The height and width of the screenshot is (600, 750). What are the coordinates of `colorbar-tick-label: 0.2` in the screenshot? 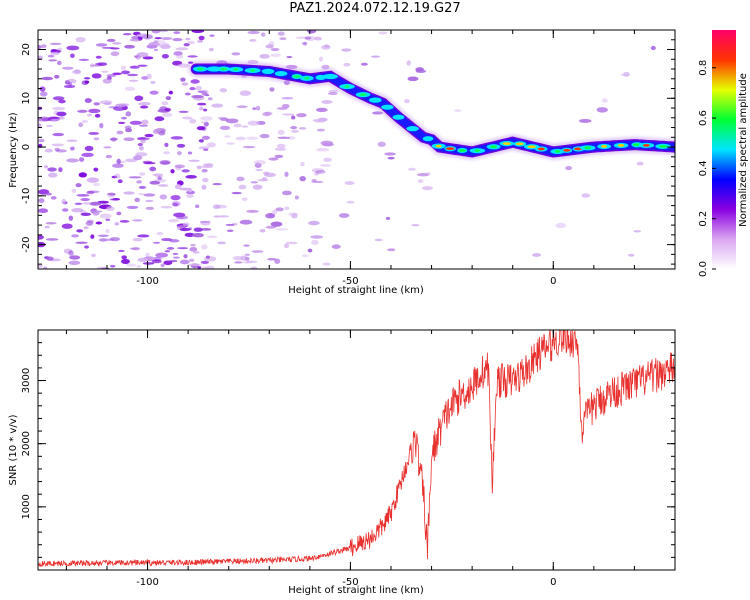 It's located at (703, 219).